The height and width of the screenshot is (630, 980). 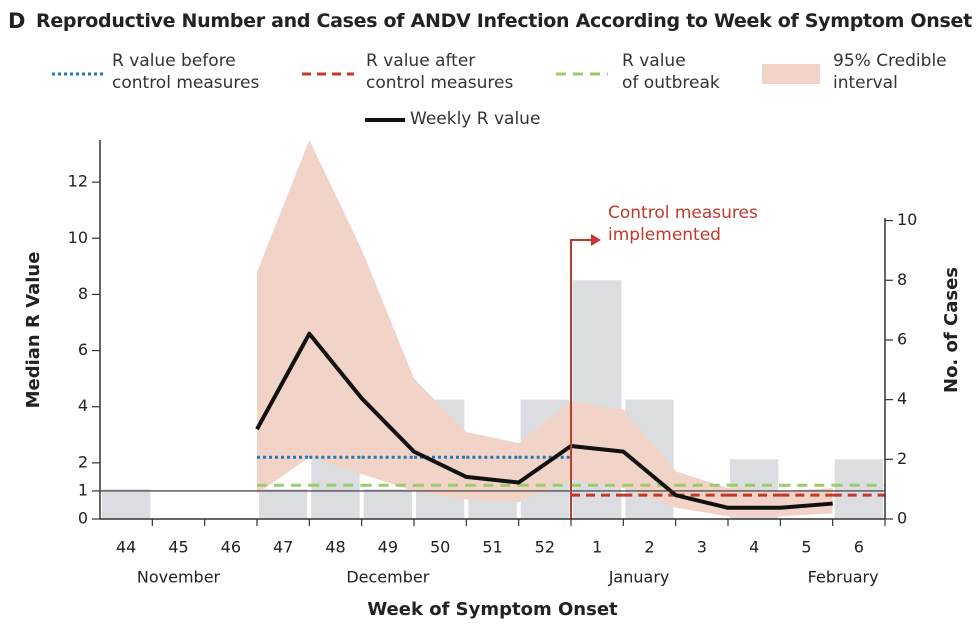 What do you see at coordinates (388, 547) in the screenshot?
I see `x-tick-label: 49` at bounding box center [388, 547].